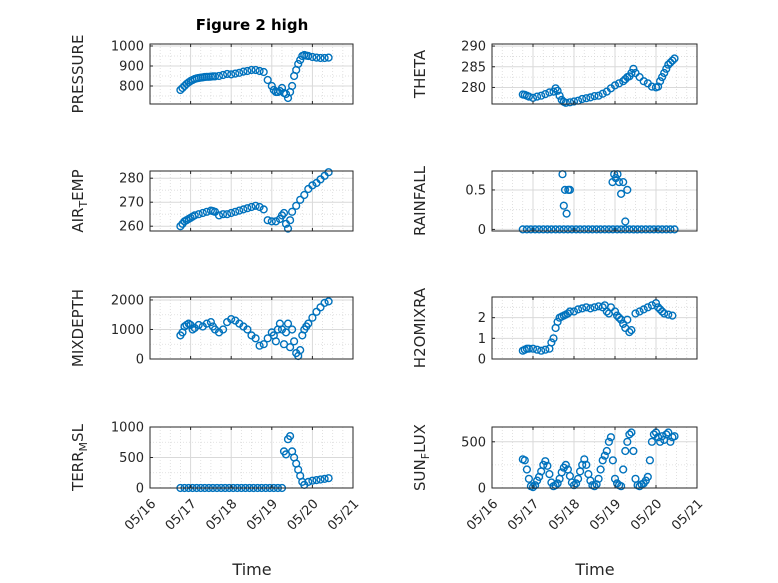 The width and height of the screenshot is (778, 583). What do you see at coordinates (131, 87) in the screenshot?
I see `y-tick-label: 800` at bounding box center [131, 87].